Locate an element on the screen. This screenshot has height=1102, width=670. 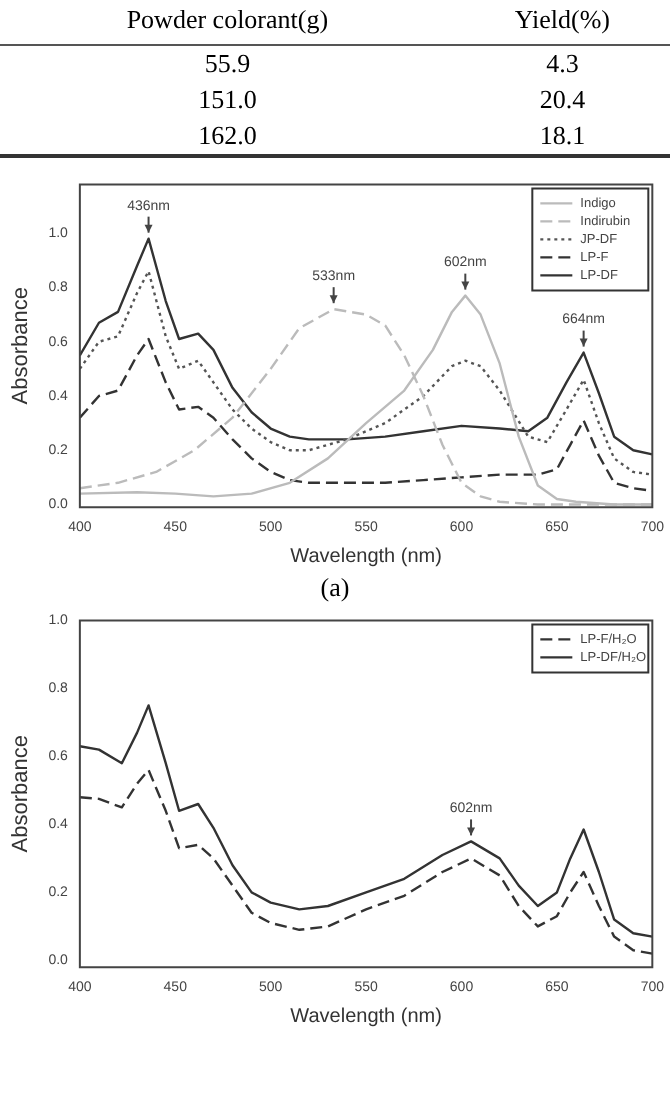
data-label: 55.9 is located at coordinates (227, 64).